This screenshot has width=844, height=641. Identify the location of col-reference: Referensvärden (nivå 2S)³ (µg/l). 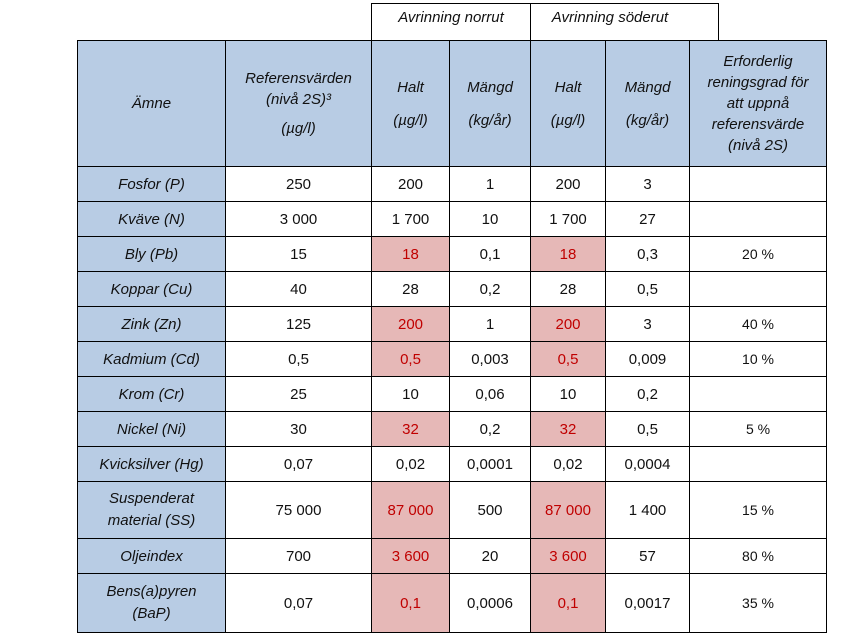
(298, 103).